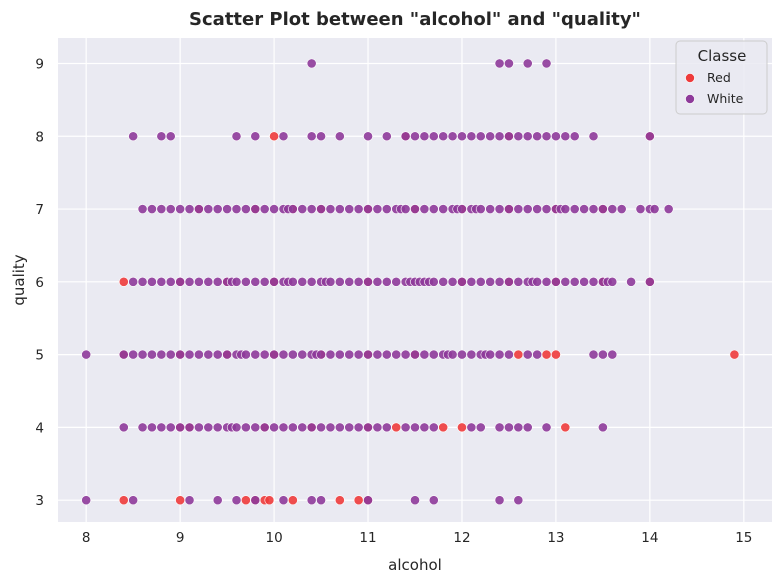  What do you see at coordinates (39, 283) in the screenshot?
I see `y-tick-label: 6` at bounding box center [39, 283].